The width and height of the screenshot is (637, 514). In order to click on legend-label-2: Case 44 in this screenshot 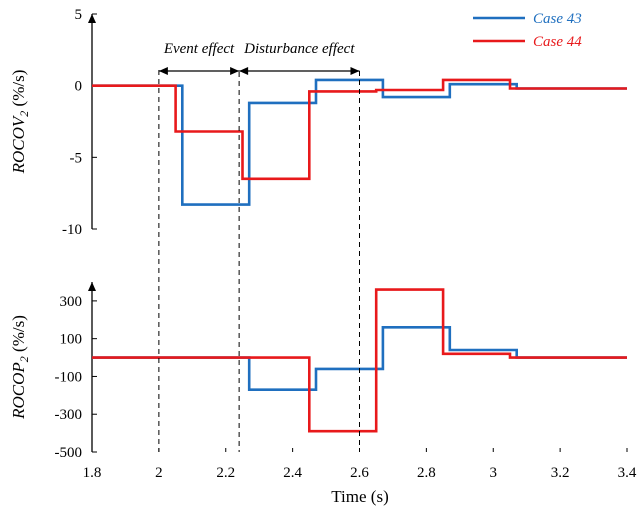, I will do `click(557, 42)`.